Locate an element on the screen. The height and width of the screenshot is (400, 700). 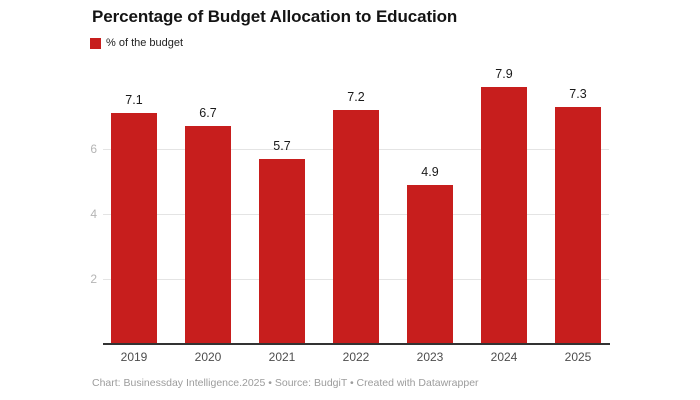
x-tick-label-2021: 2021 is located at coordinates (282, 357).